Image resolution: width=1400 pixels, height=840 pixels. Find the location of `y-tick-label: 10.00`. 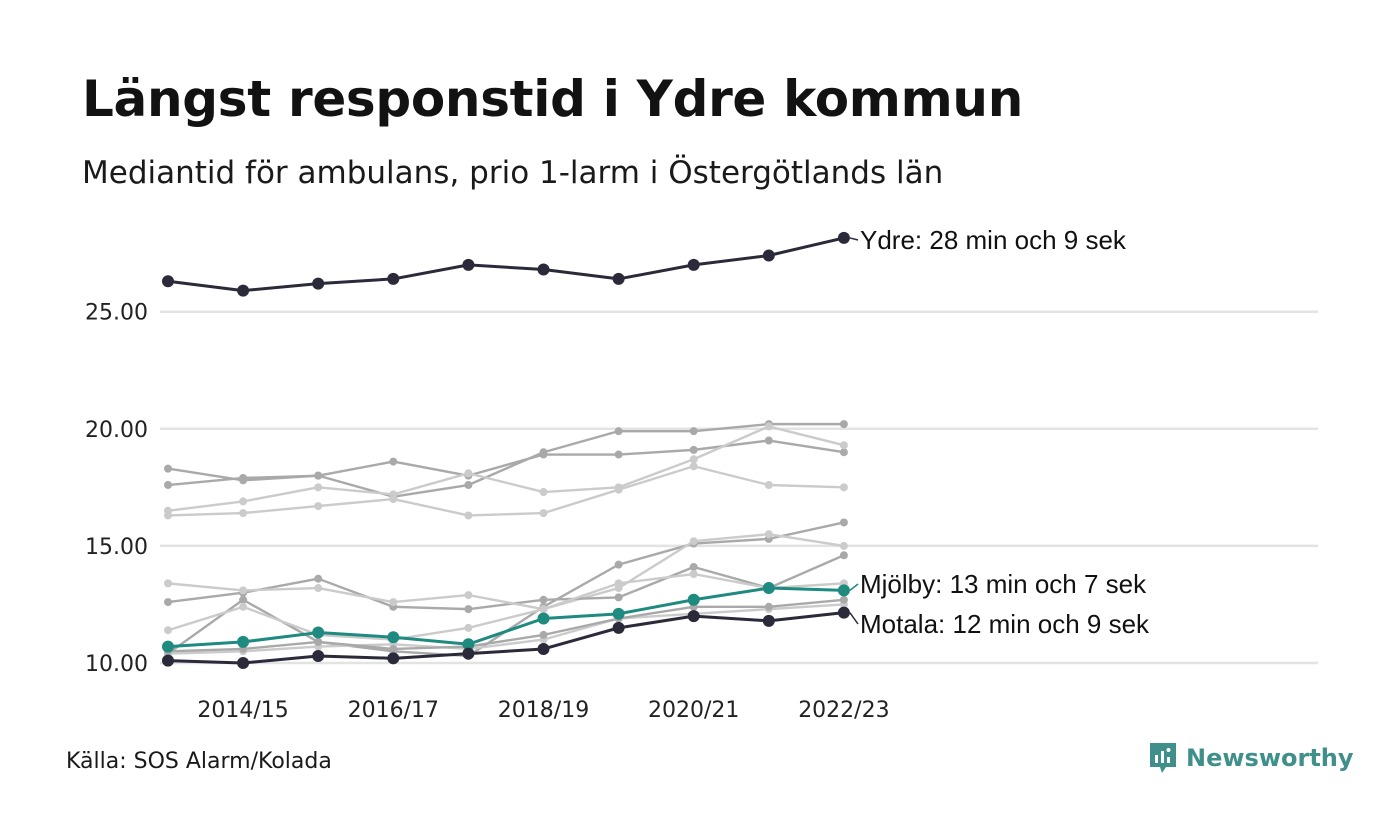

y-tick-label: 10.00 is located at coordinates (116, 664).